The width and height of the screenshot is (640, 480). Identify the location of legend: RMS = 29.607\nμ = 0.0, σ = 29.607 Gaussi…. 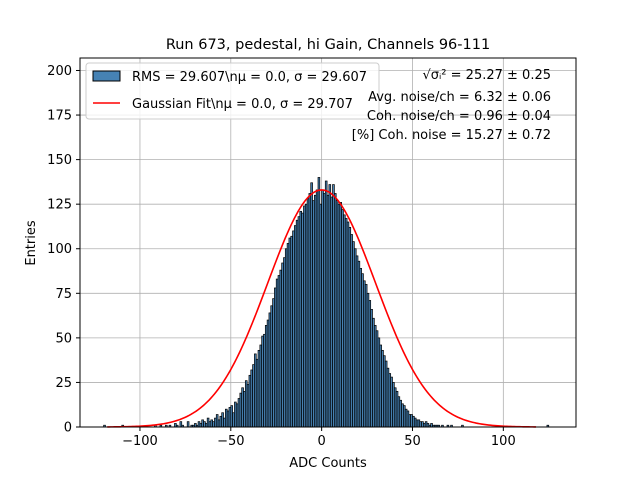
(232, 91).